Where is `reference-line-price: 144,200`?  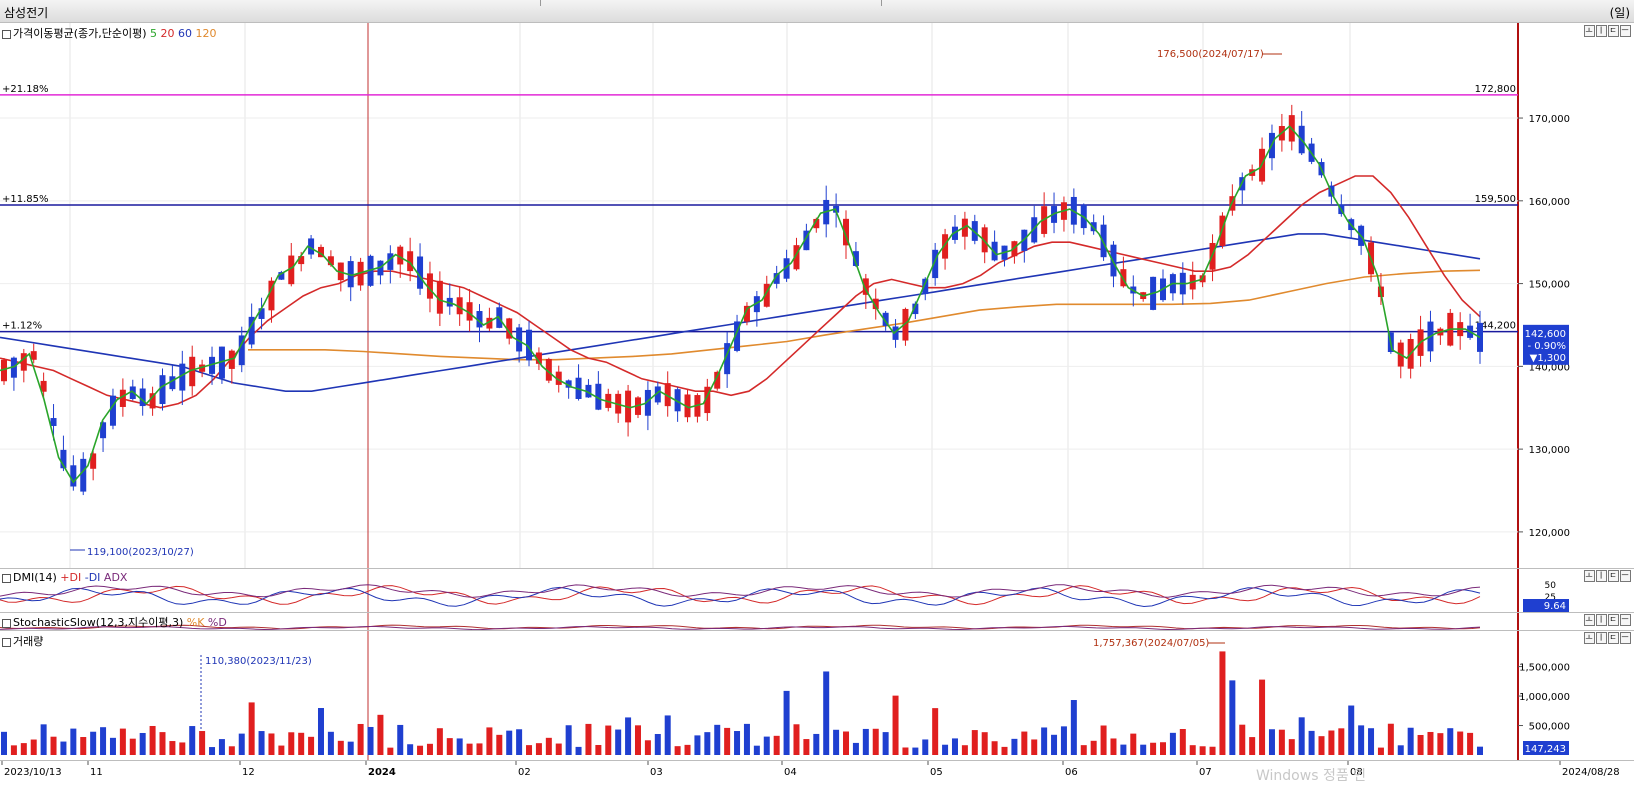
reference-line-price: 144,200 is located at coordinates (1495, 326).